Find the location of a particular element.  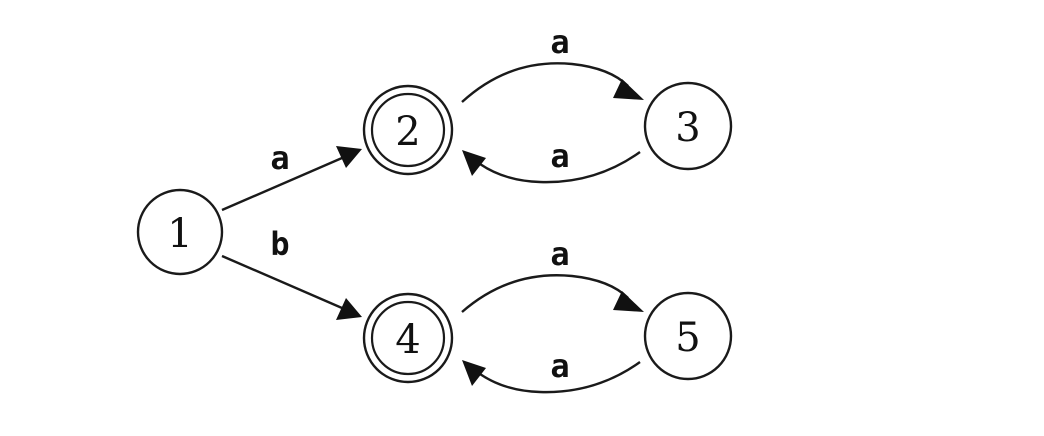

state-3: 3 is located at coordinates (688, 126).